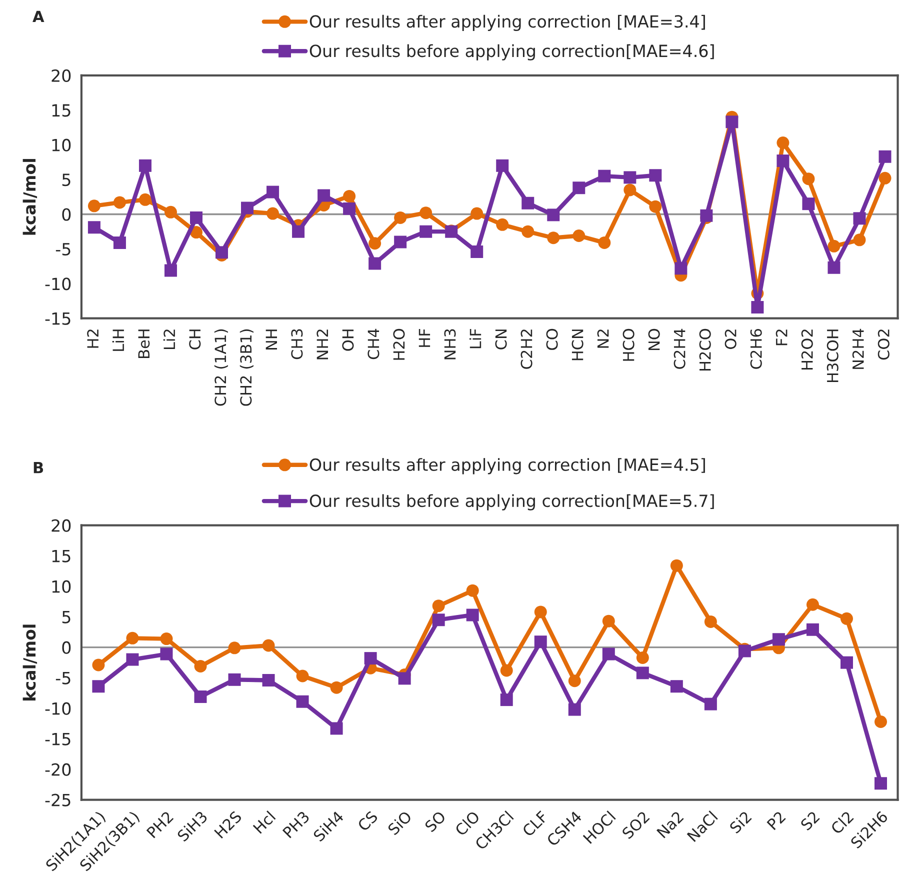 This screenshot has height=877, width=905. What do you see at coordinates (66, 180) in the screenshot?
I see `y-tick-label: 5` at bounding box center [66, 180].